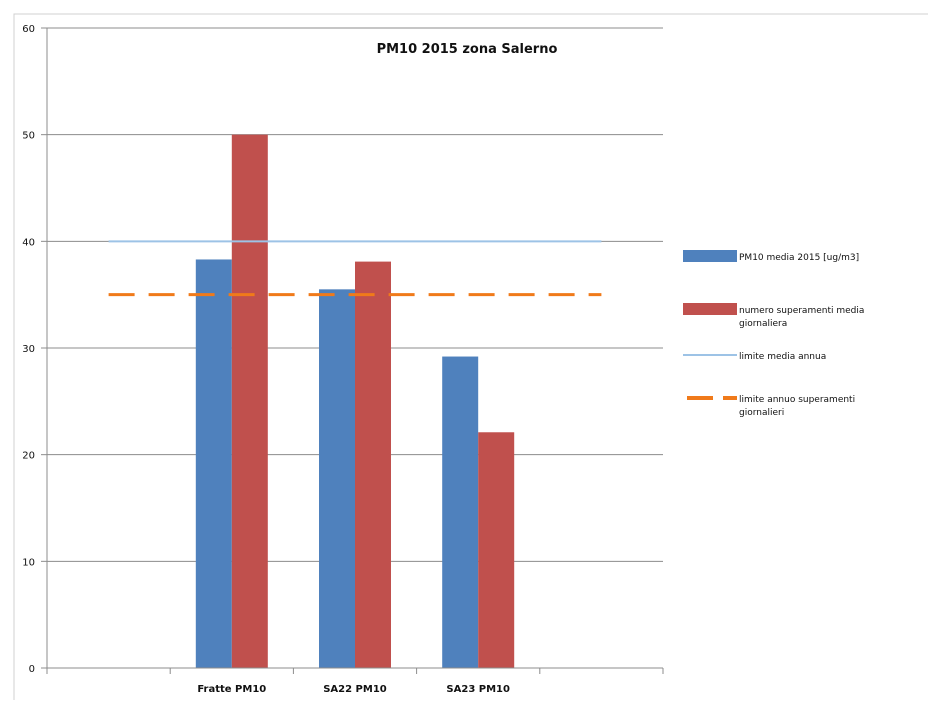 Image resolution: width=928 pixels, height=704 pixels. Describe the element at coordinates (28, 136) in the screenshot. I see `y-tick-label: 50` at that location.